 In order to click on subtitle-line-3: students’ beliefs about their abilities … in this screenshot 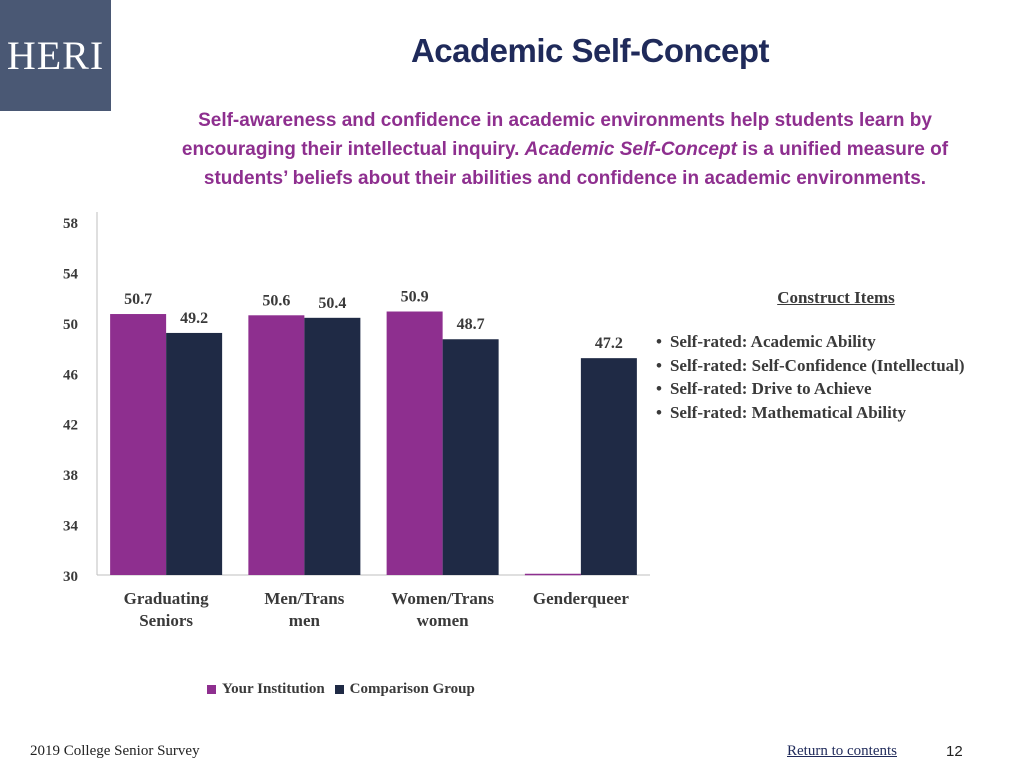, I will do `click(565, 178)`.